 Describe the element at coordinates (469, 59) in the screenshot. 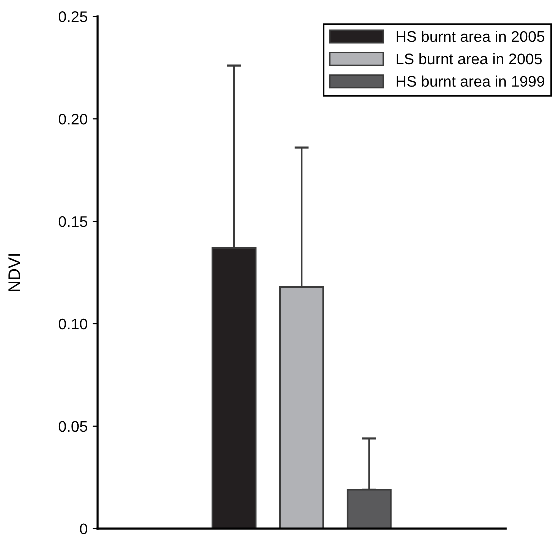

I see `legend-label: LS burnt area in 2005` at that location.